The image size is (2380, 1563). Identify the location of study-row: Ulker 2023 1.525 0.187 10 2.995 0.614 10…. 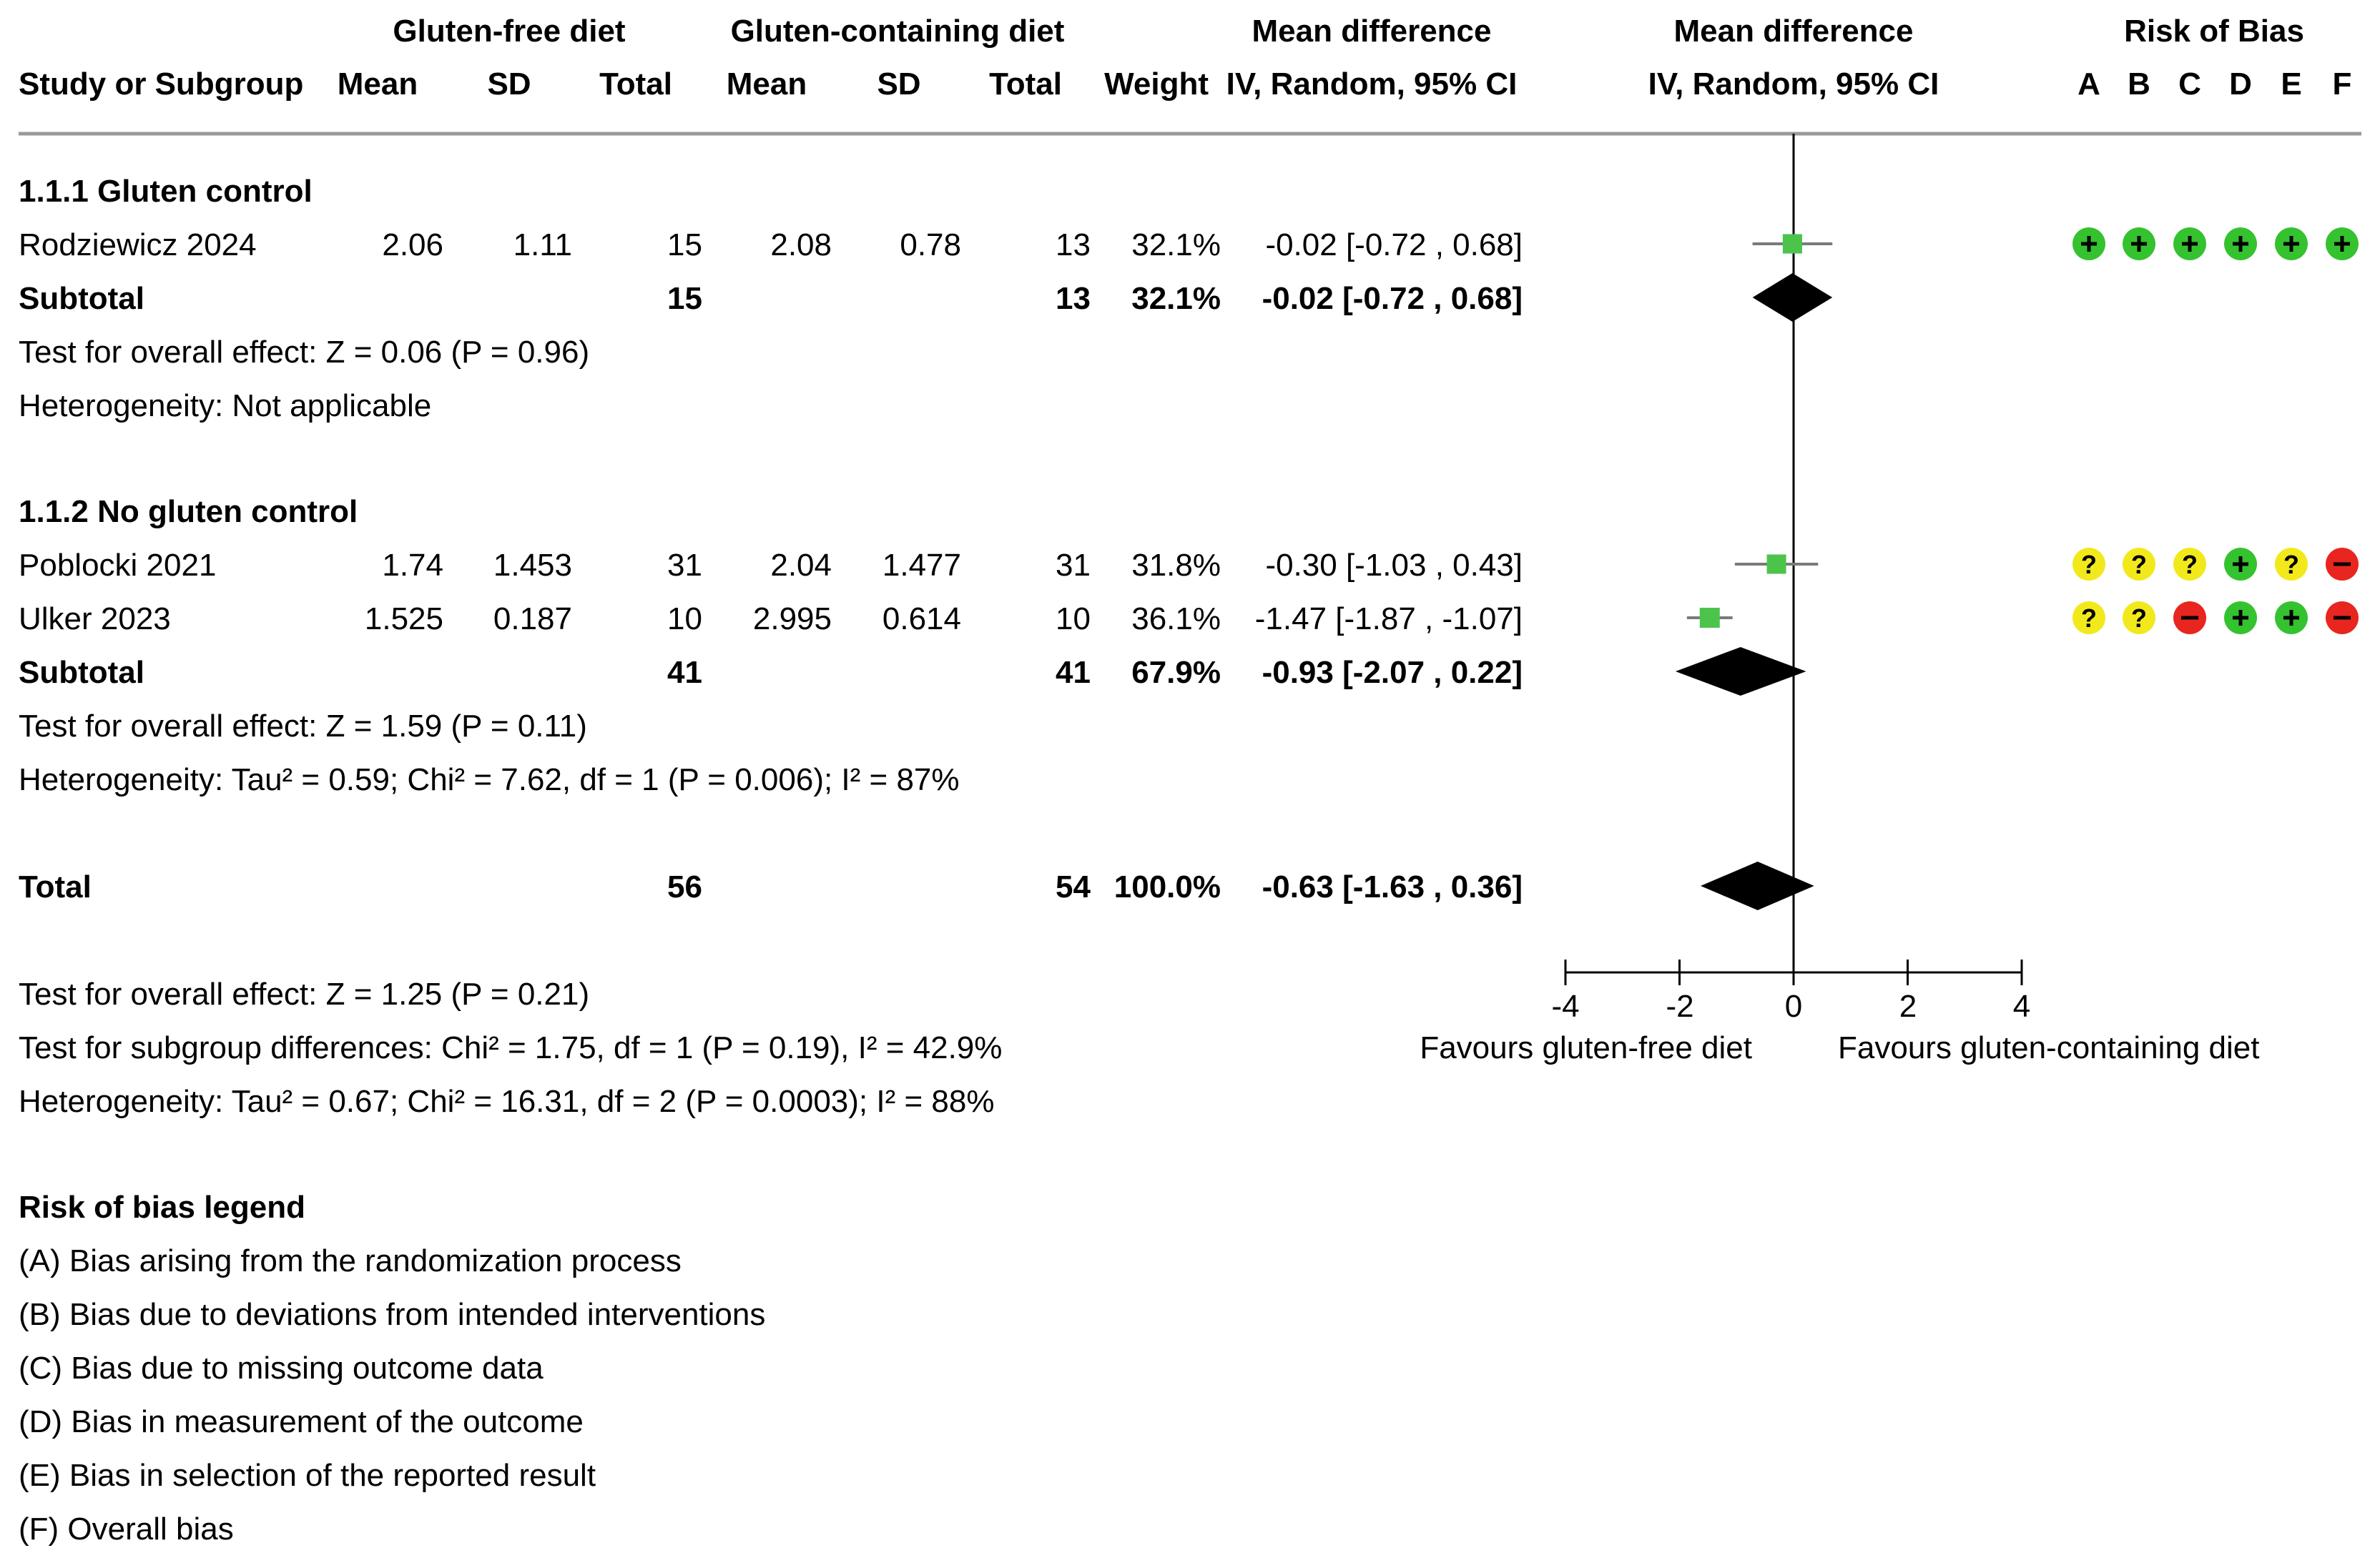
(771, 618).